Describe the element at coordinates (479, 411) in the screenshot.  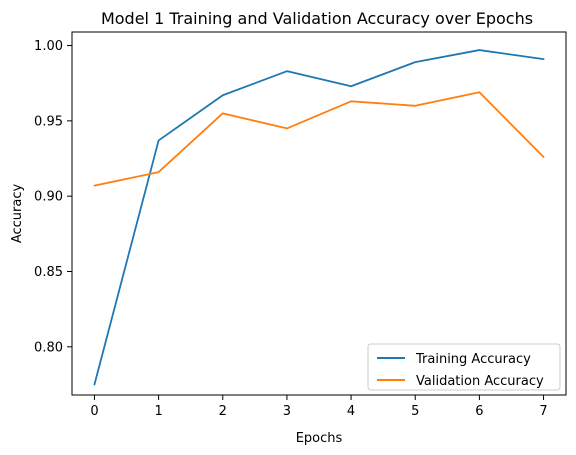
I see `x-tick-label: 6` at that location.